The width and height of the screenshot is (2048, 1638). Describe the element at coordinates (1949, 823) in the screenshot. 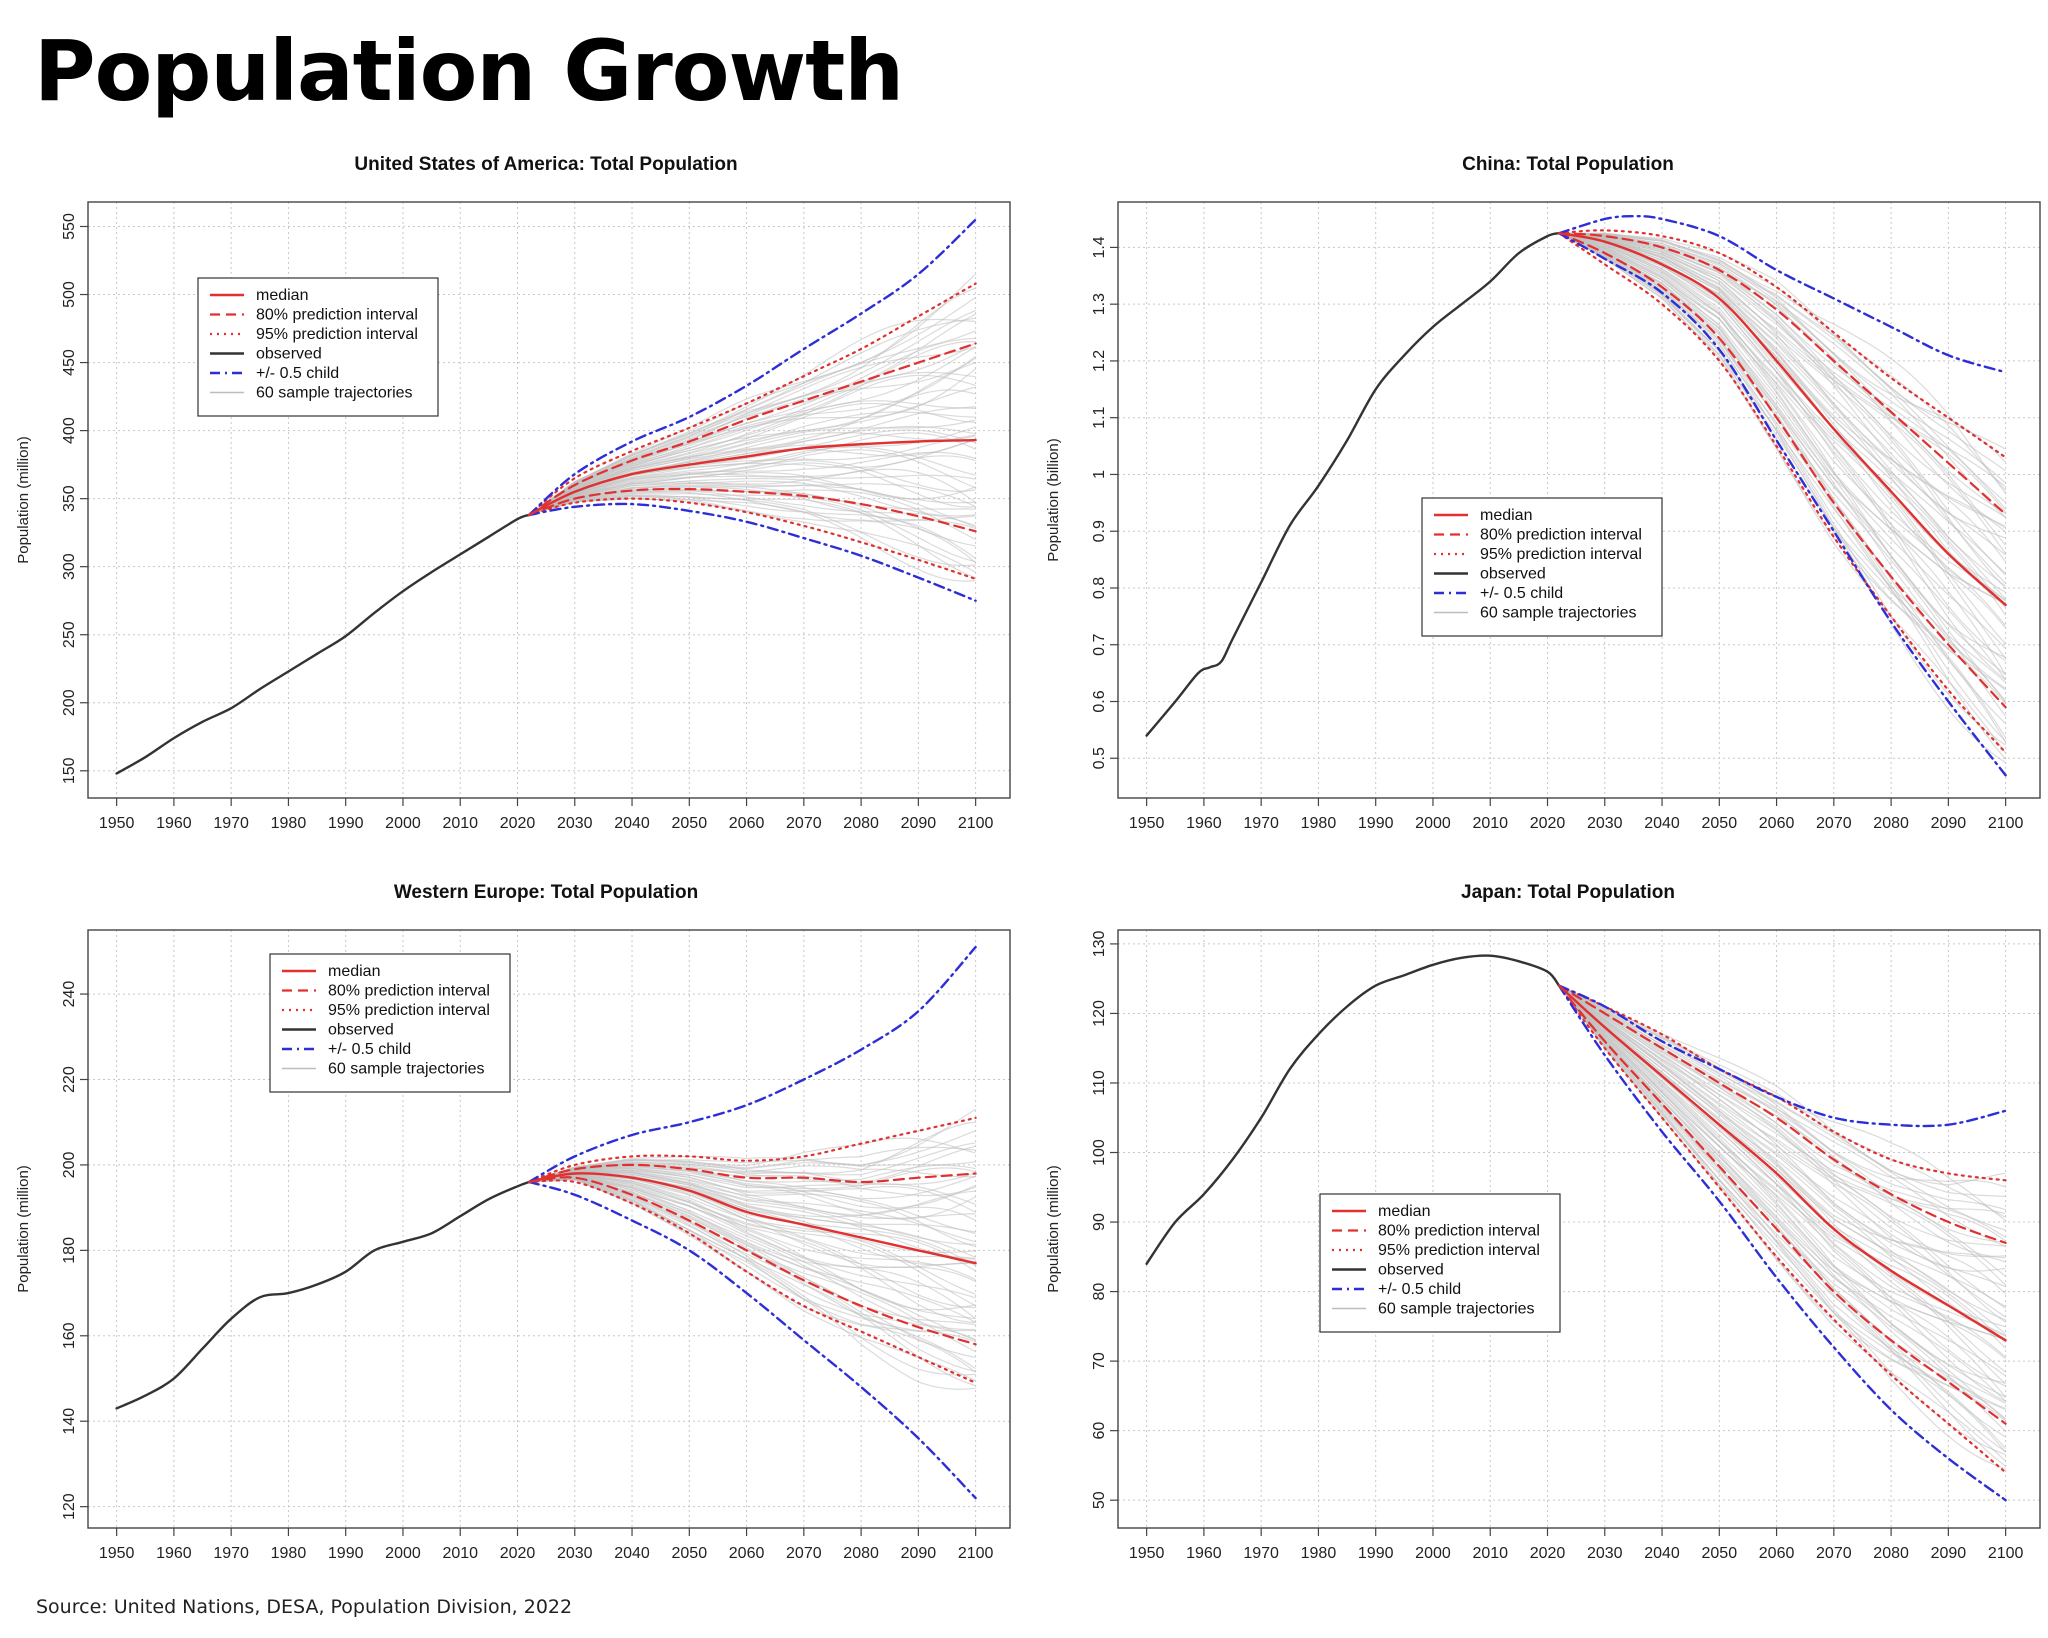

I see `x-tick-label: 2090` at that location.